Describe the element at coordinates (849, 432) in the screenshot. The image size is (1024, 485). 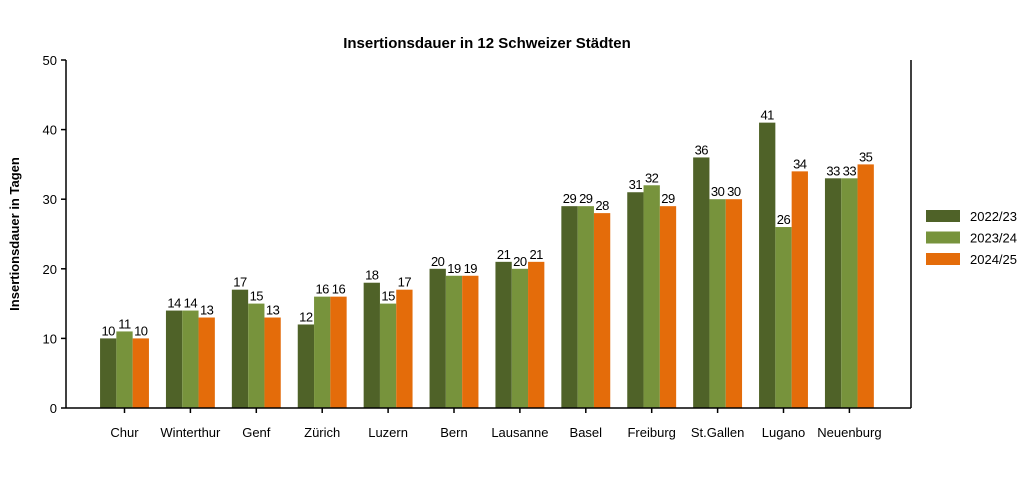
I see `x-tick-label: Neuenburg` at that location.